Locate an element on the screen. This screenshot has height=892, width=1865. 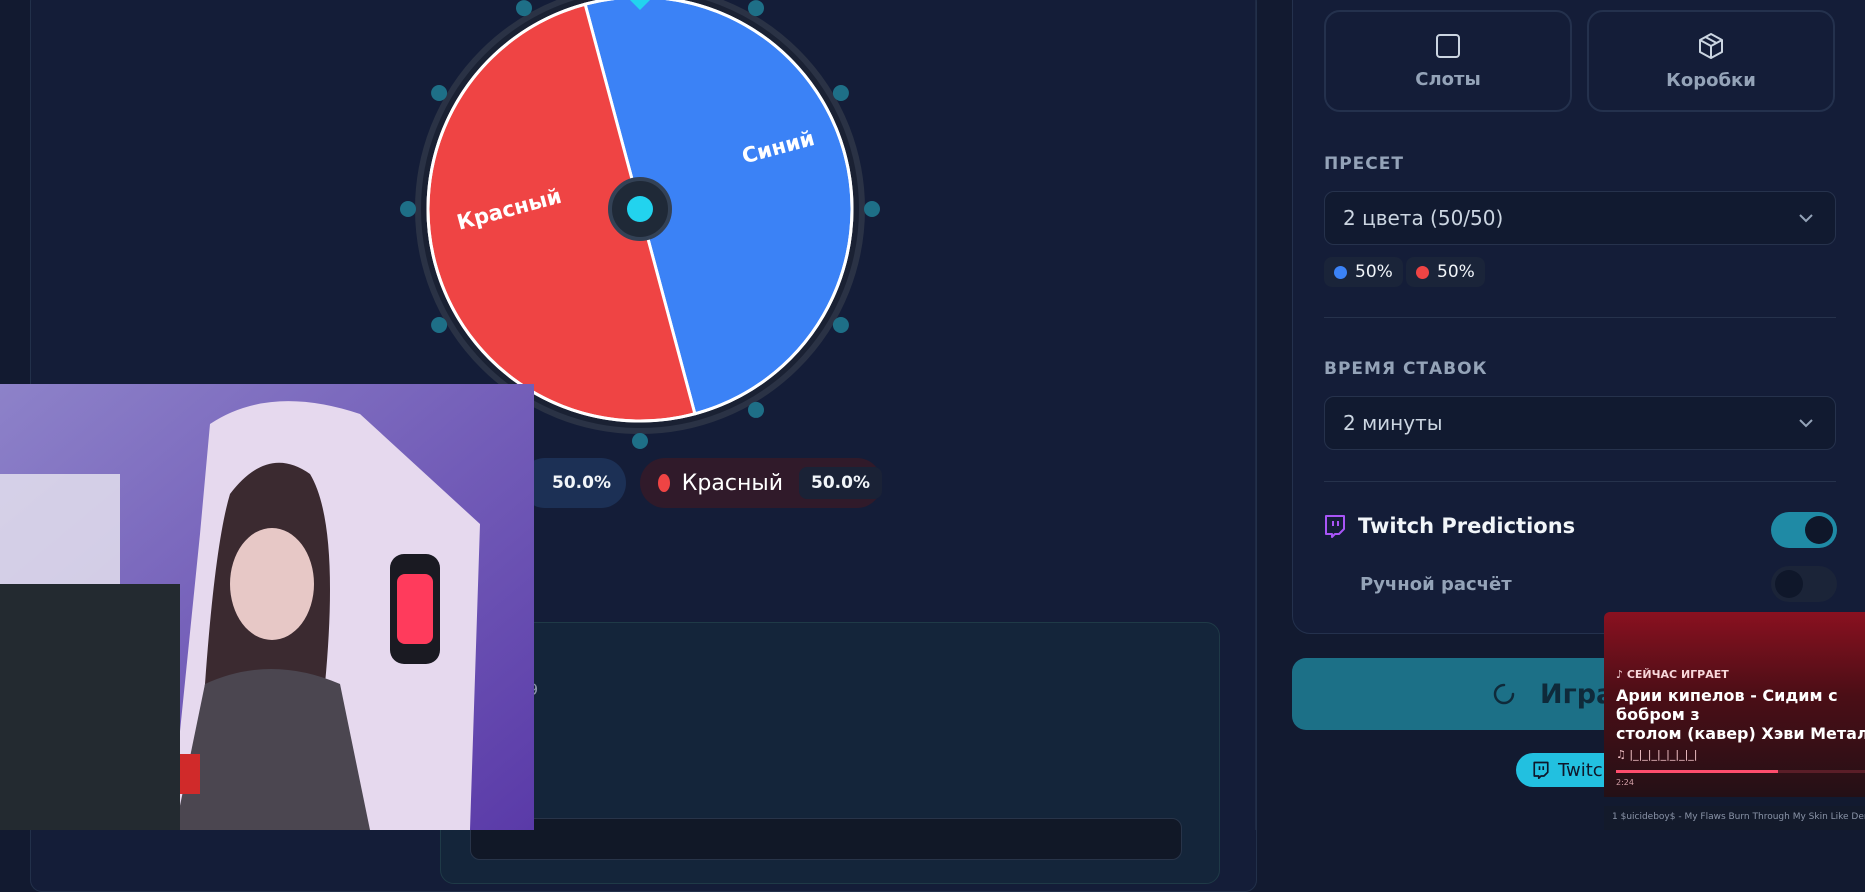
twitch-predictions-toggle is located at coordinates (1804, 530).